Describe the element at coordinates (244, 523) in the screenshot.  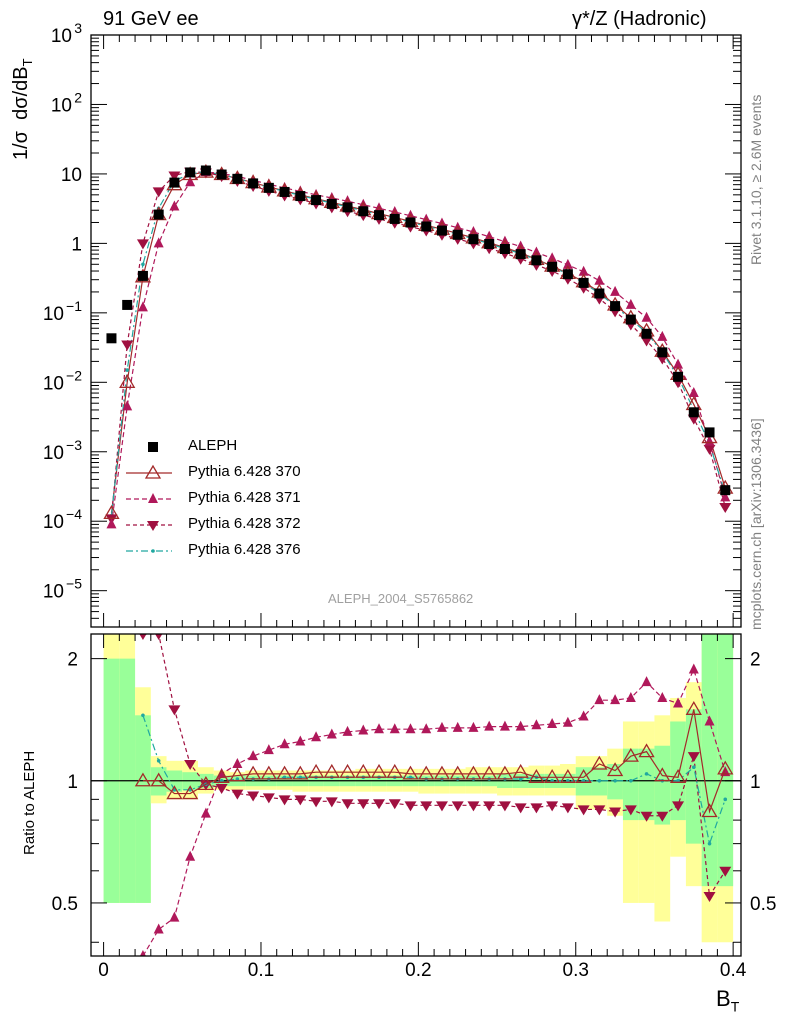
I see `legend-label-p372: Pythia 6.428 372` at that location.